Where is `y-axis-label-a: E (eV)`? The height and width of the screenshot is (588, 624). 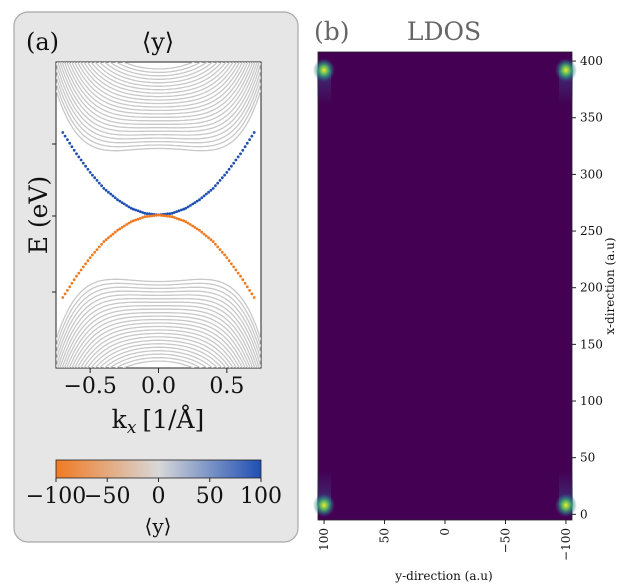 y-axis-label-a: E (eV) is located at coordinates (38, 215).